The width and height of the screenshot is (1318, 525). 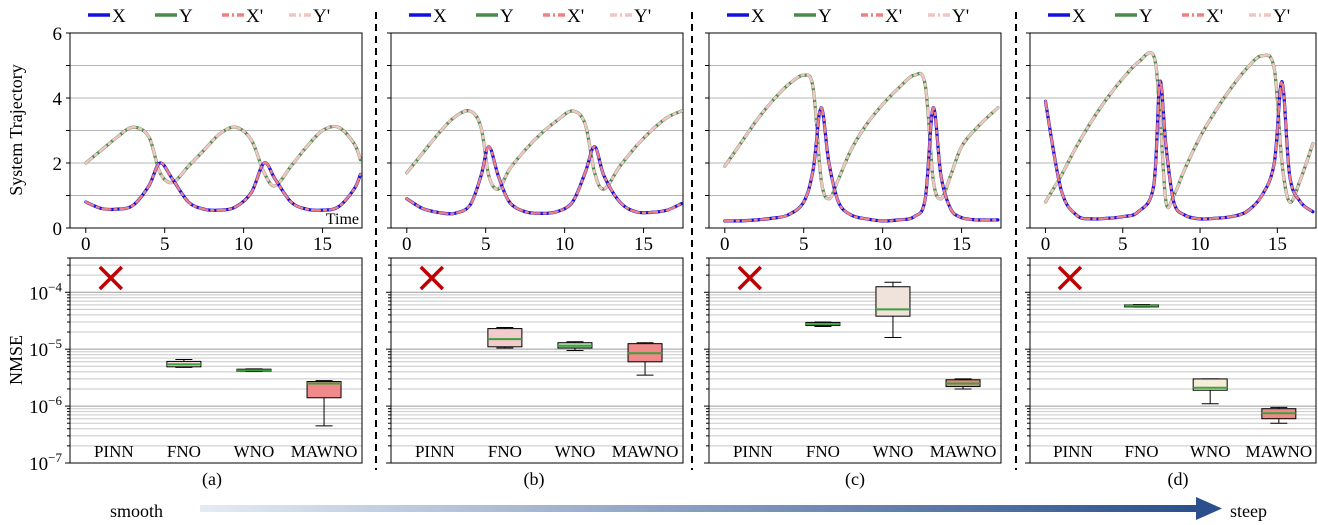 I want to click on trajectory-panel-3: 0 5 10 15, so click(x=1171, y=143).